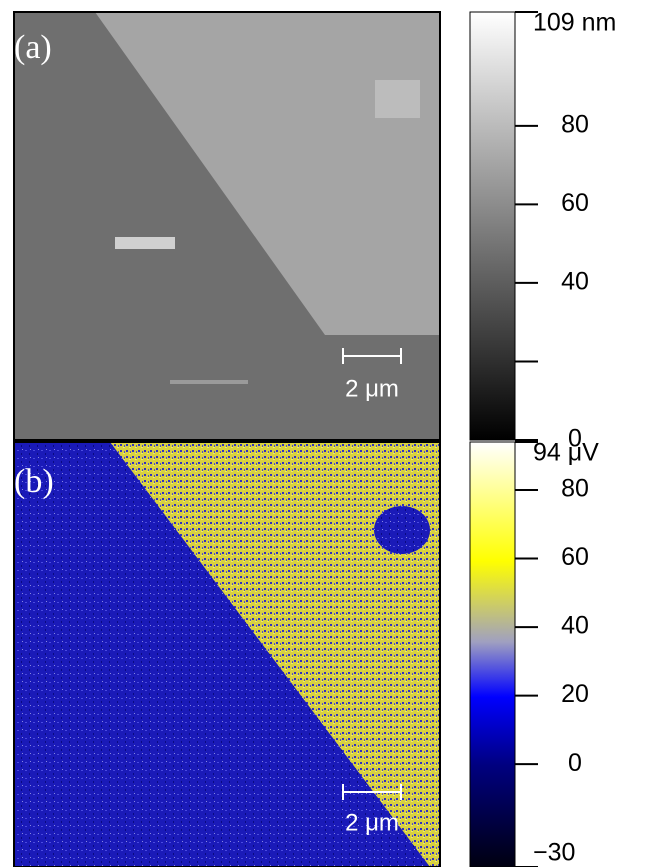 The image size is (668, 867). I want to click on tick-label: 109 nm, so click(574, 23).